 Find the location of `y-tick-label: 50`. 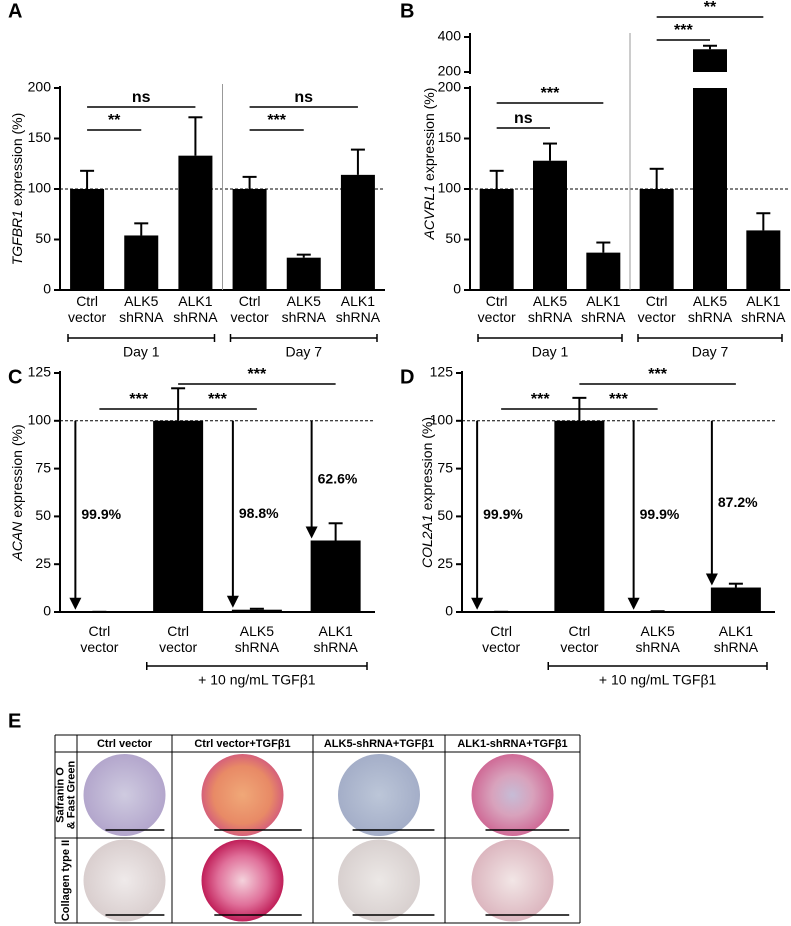

y-tick-label: 50 is located at coordinates (43, 515).